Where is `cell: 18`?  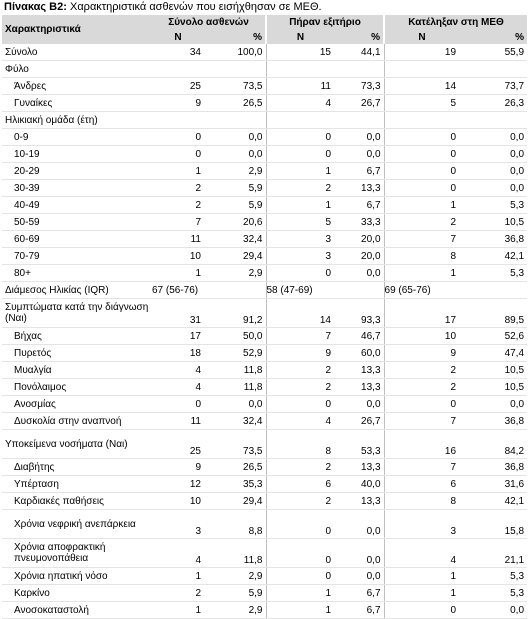
cell: 18 is located at coordinates (178, 353).